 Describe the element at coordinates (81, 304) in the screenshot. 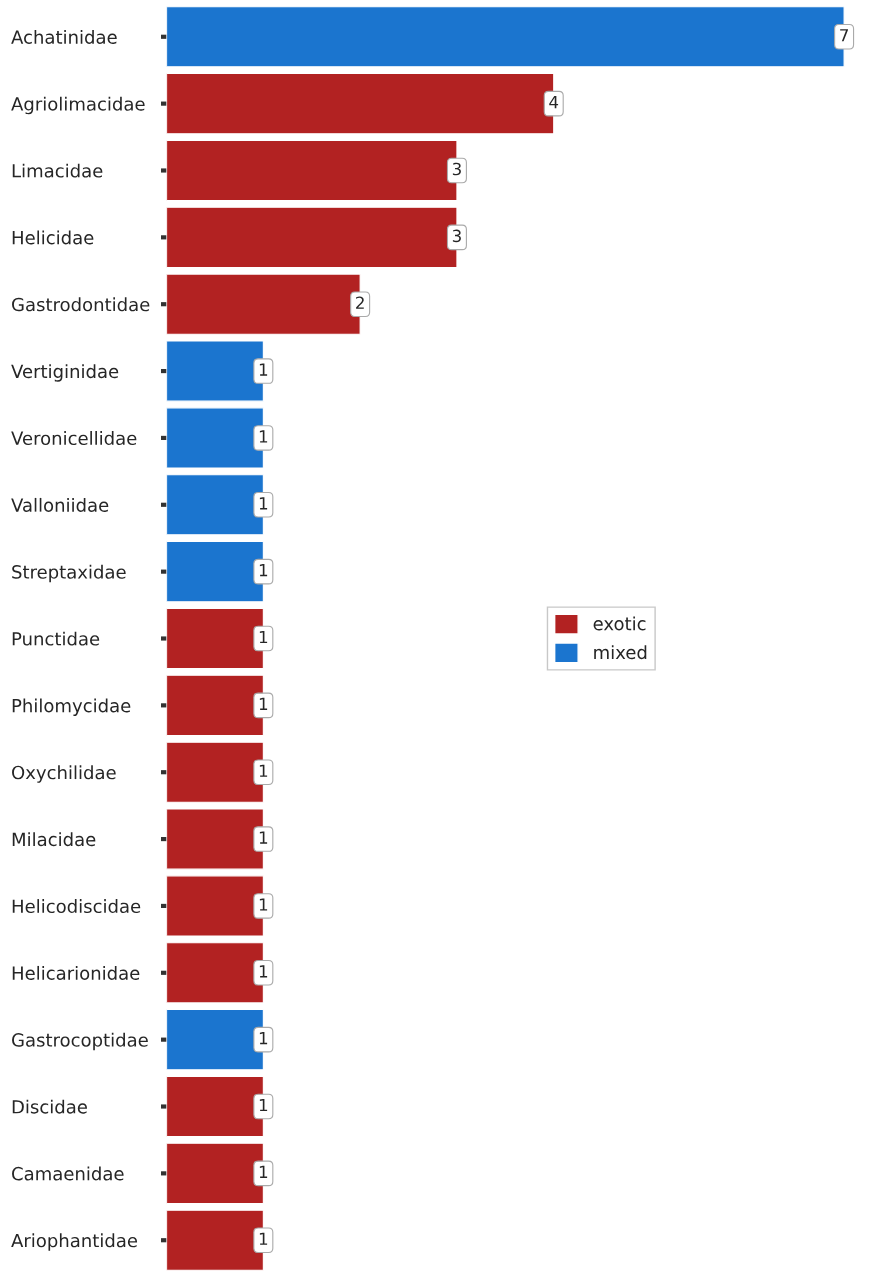

I see `y-tick-label: Gastrodontidae` at that location.